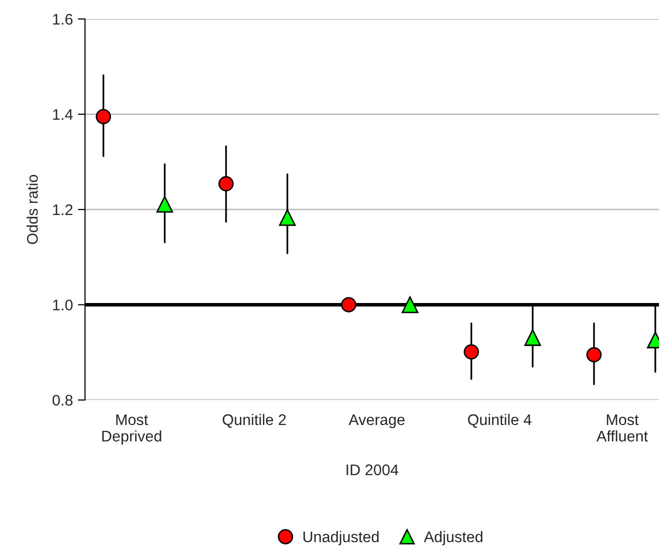 The width and height of the screenshot is (661, 559). Describe the element at coordinates (453, 538) in the screenshot. I see `legend-label: Adjusted` at that location.